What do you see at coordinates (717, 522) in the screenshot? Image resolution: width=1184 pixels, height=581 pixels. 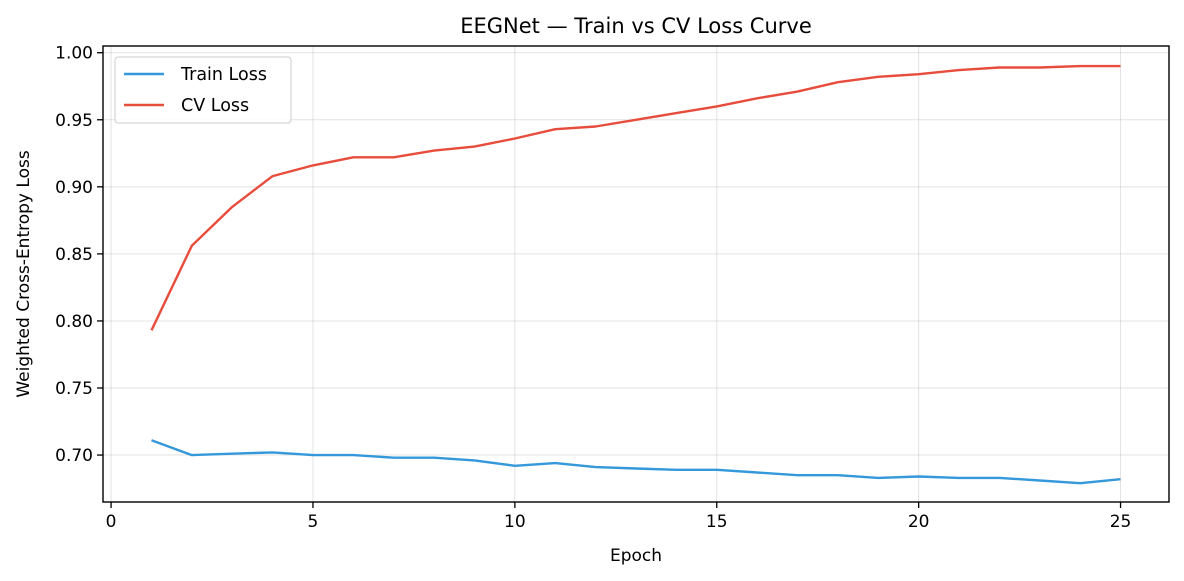 I see `x-tick-label: 15` at bounding box center [717, 522].